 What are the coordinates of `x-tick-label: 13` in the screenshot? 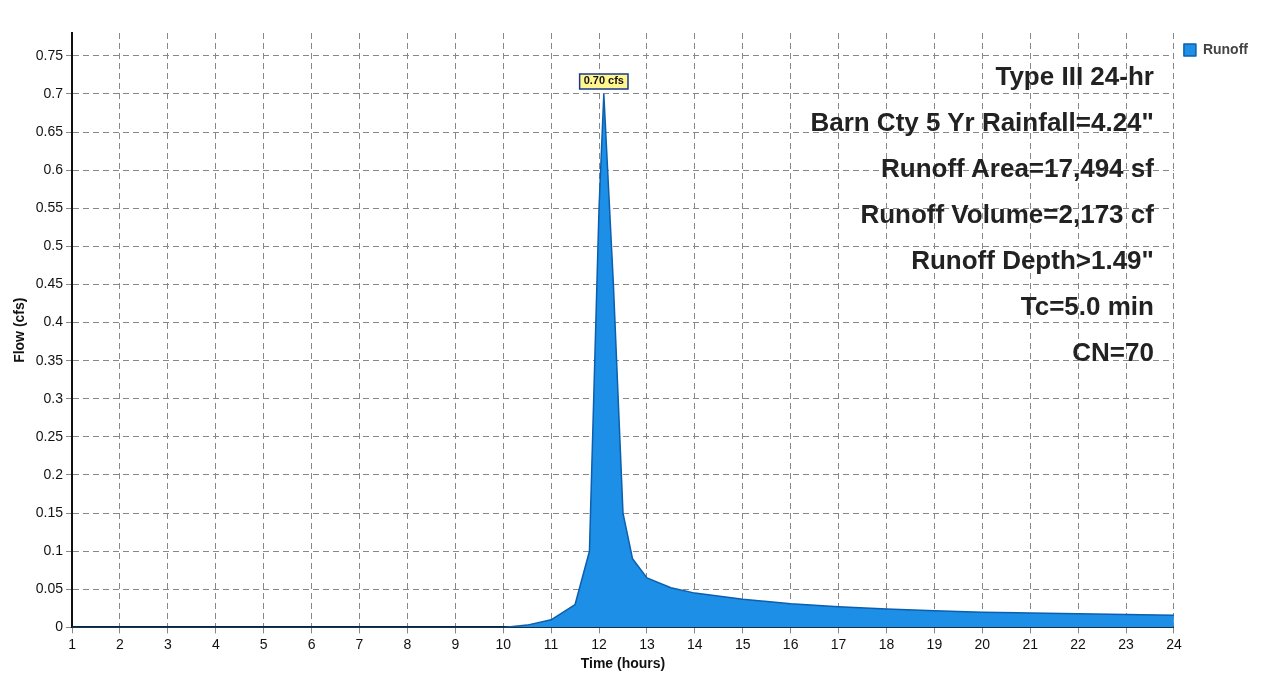 It's located at (647, 643).